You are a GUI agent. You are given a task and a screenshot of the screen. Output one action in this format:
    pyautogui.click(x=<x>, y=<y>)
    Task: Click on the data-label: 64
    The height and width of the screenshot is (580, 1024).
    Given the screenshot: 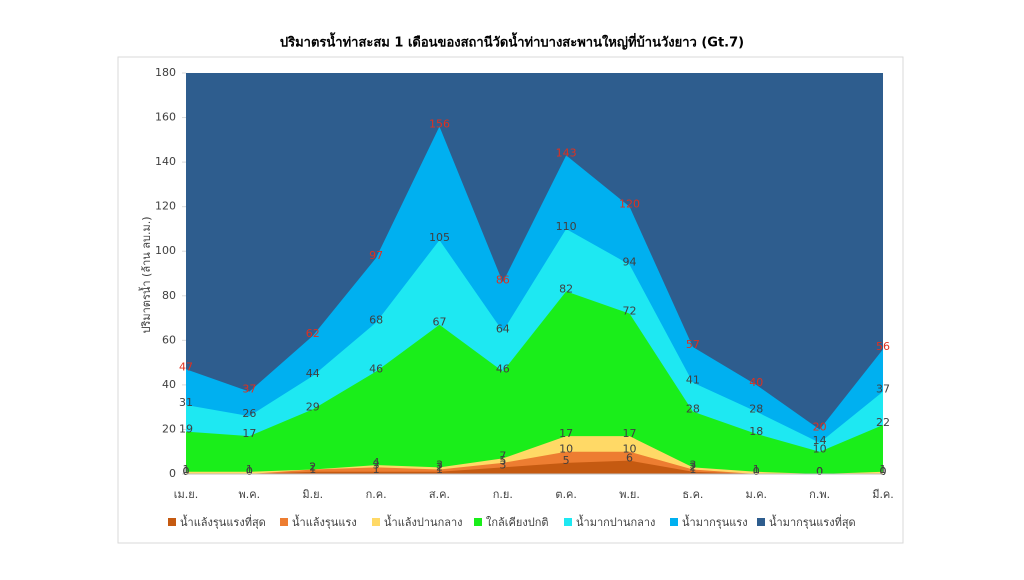 What is the action you would take?
    pyautogui.click(x=503, y=328)
    